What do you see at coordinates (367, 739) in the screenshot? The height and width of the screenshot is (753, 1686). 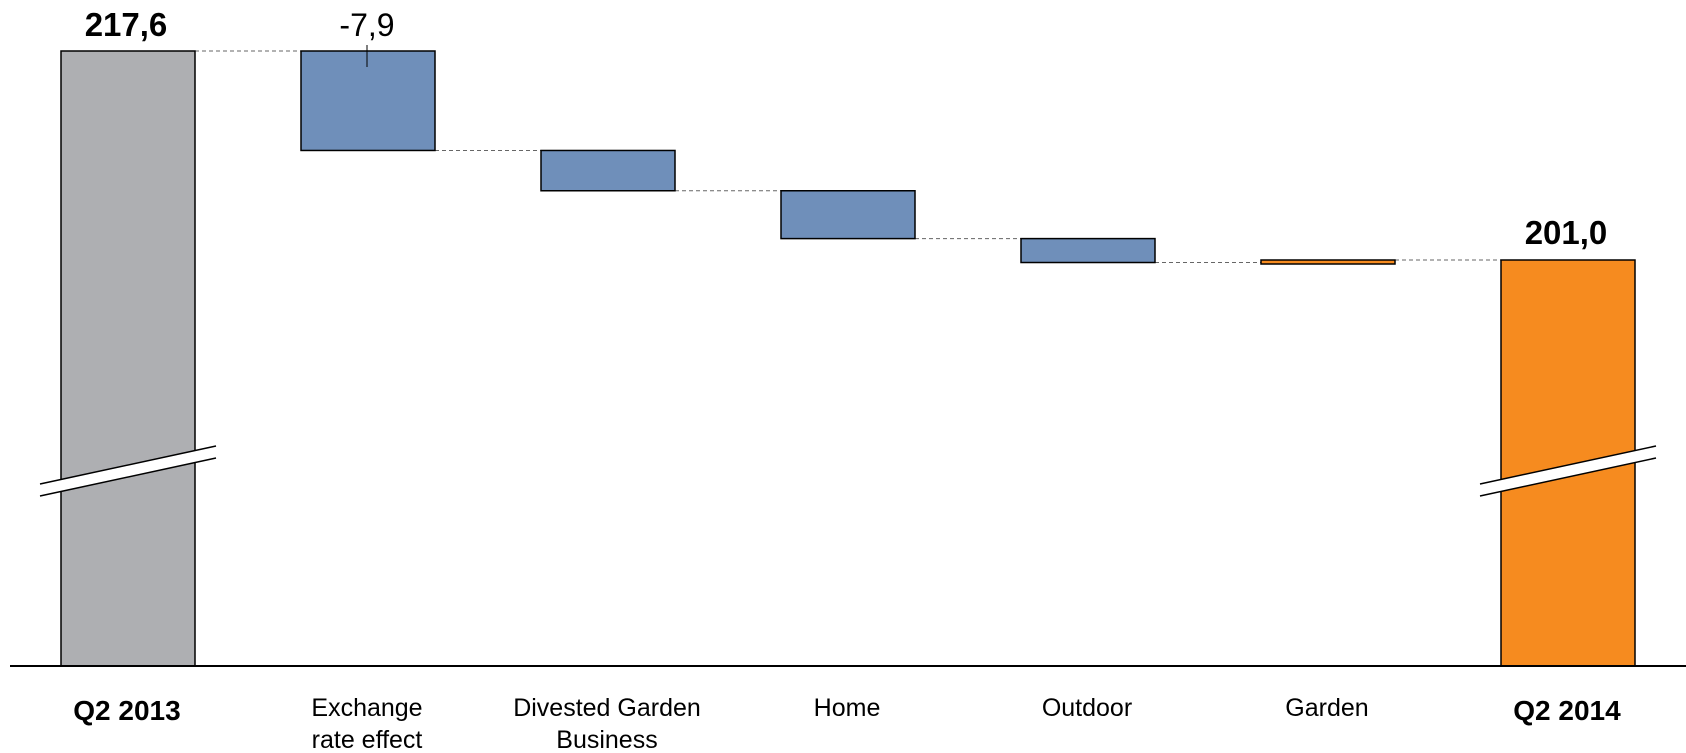 I see `category-label-exchange-rate-effect-line-2: rate effect` at bounding box center [367, 739].